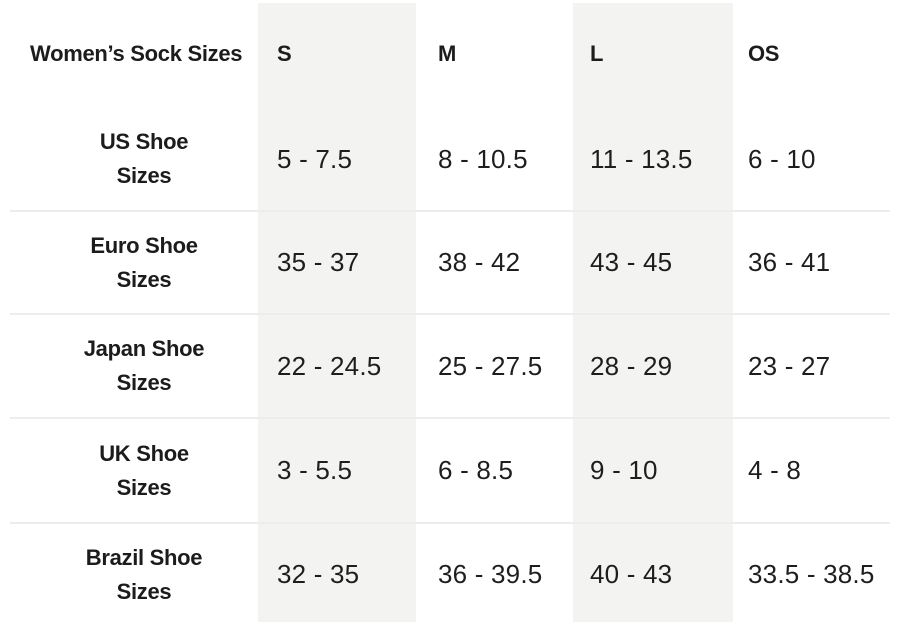 This screenshot has width=900, height=626. I want to click on row-label-line: Japan Shoe, so click(144, 348).